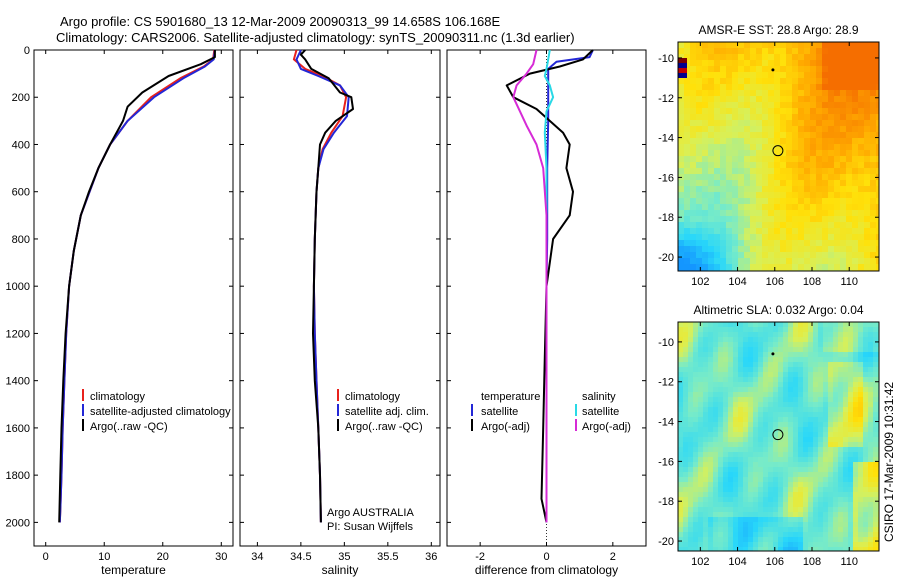  I want to click on temperature-ytick-label: 1600, so click(18, 429).